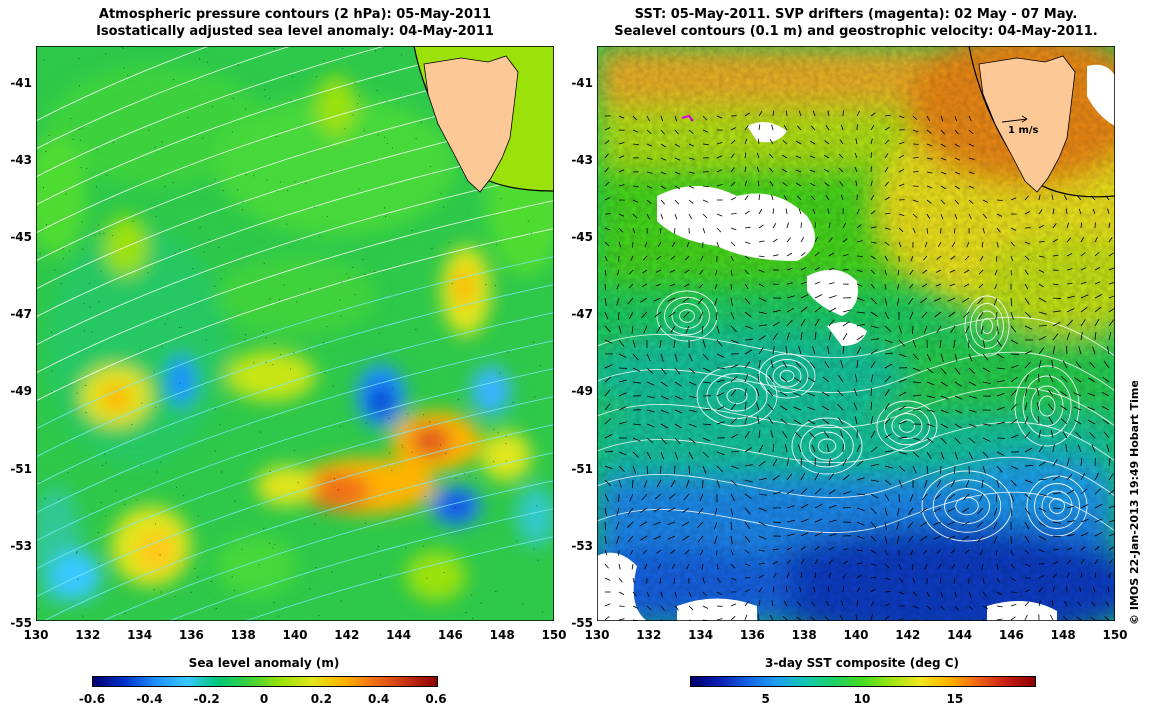  Describe the element at coordinates (752, 635) in the screenshot. I see `x-tick-label: 136` at that location.